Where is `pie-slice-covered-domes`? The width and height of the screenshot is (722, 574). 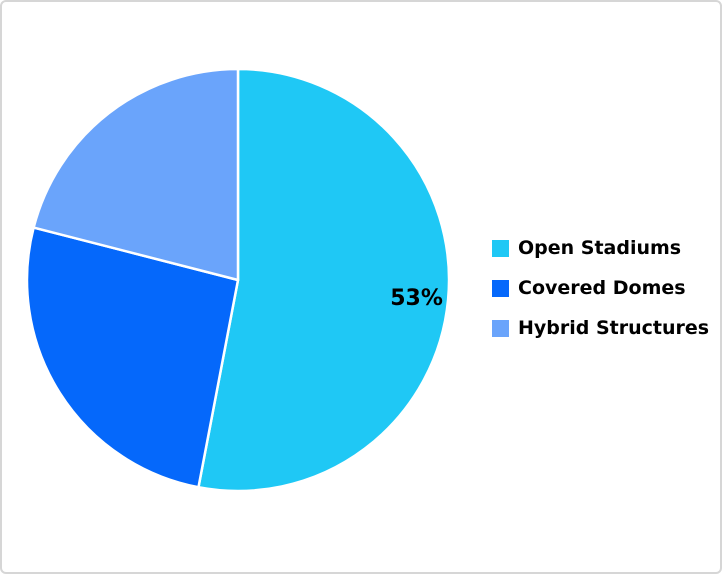
pie-slice-covered-domes is located at coordinates (132, 357).